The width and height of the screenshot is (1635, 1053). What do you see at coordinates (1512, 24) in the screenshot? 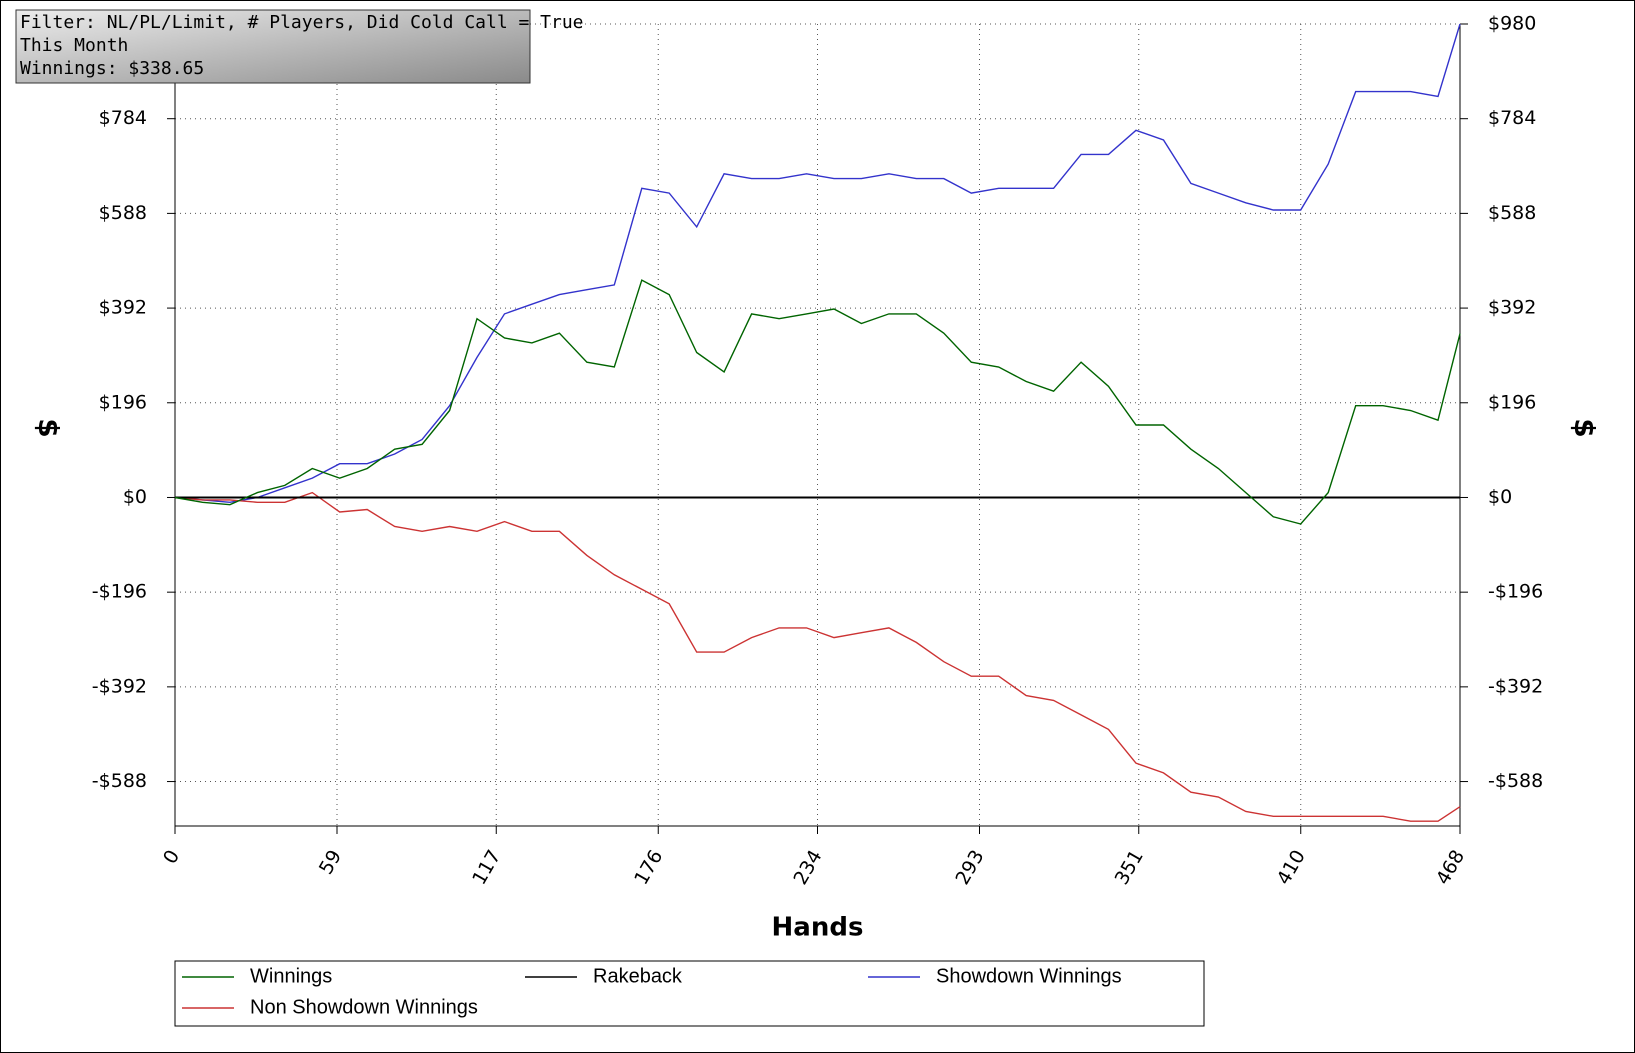
I see `y2-tick-label: $980` at bounding box center [1512, 24].